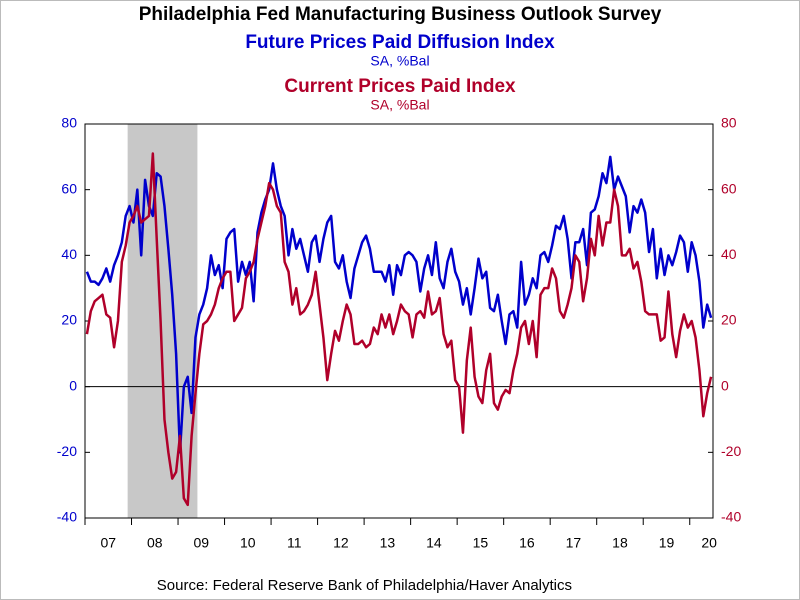  I want to click on y-tick-label: -20, so click(67, 451).